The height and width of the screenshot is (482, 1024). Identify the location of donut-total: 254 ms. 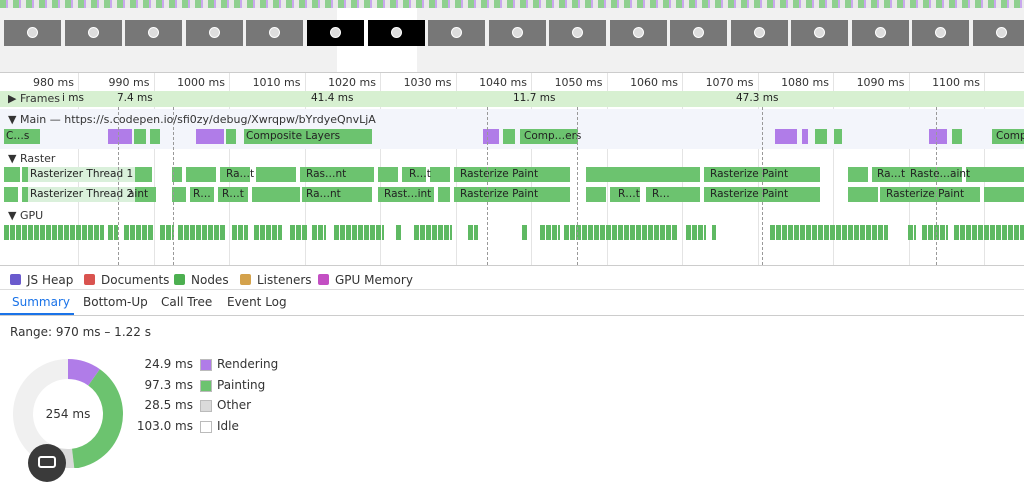
(68, 414).